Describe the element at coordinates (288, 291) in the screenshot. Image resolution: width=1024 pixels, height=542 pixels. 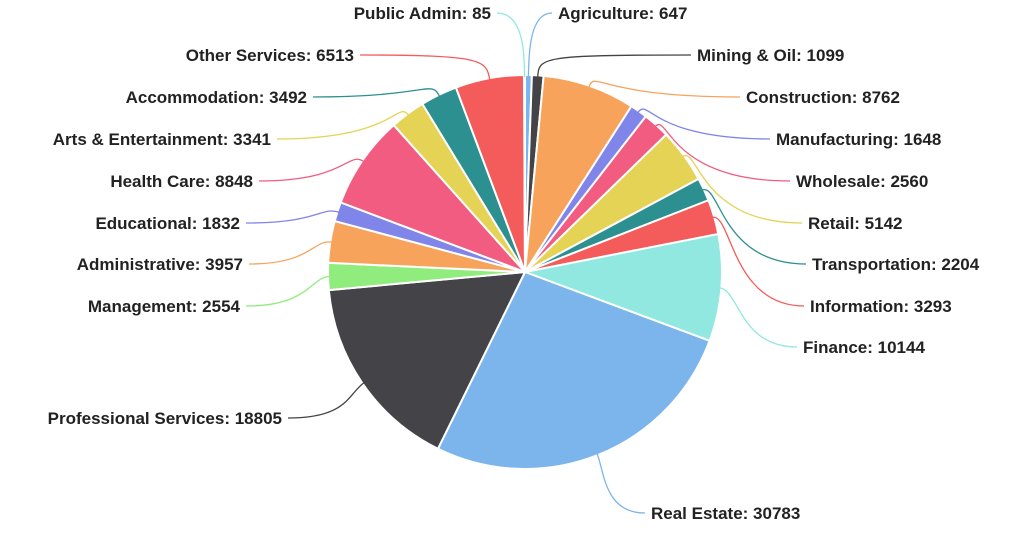
I see `leader-line-management` at that location.